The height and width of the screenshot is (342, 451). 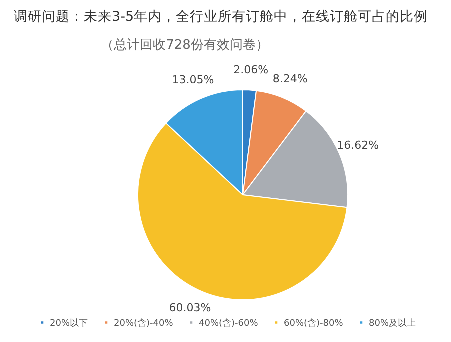 What do you see at coordinates (69, 323) in the screenshot?
I see `legend-label: 20%以下` at bounding box center [69, 323].